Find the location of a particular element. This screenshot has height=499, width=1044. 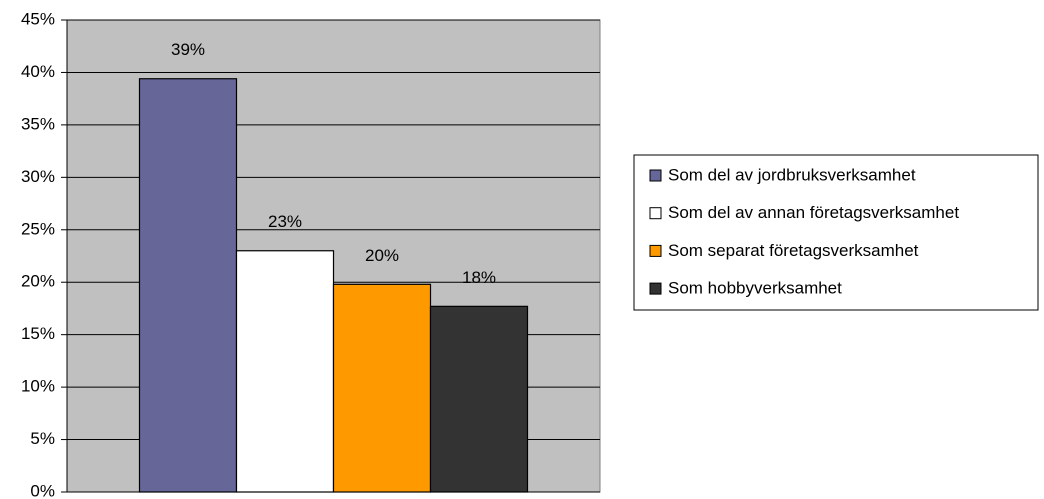

y-tick-label: 40% is located at coordinates (38, 71).